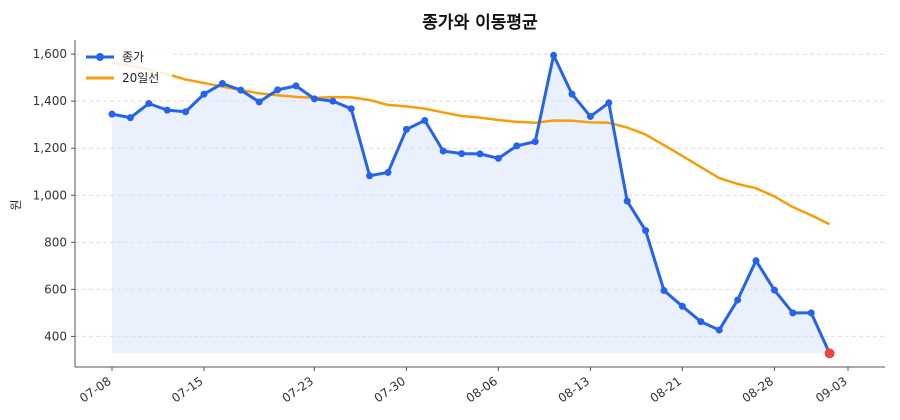  I want to click on y-tick-label: 1,000, so click(50, 195).